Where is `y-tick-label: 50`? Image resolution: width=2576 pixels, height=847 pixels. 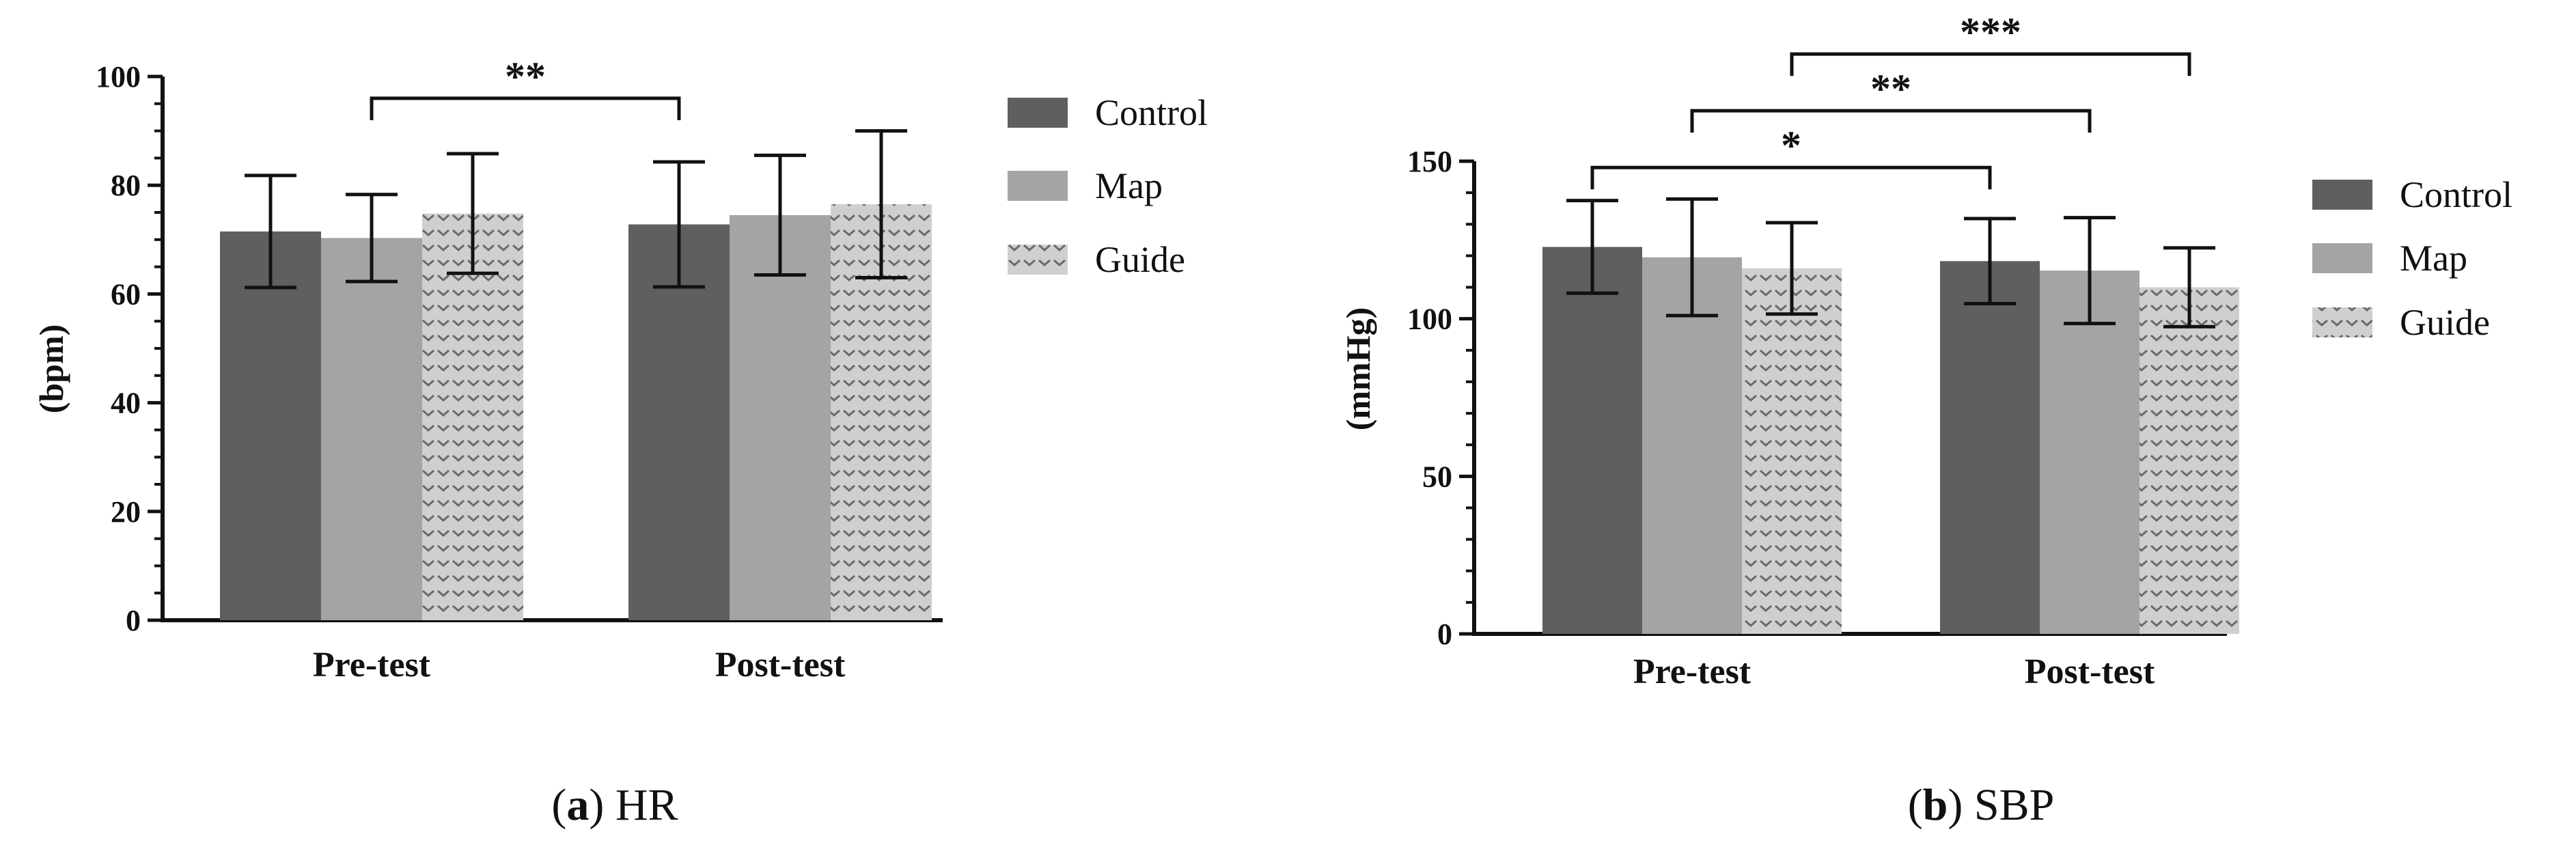 y-tick-label: 50 is located at coordinates (1437, 477).